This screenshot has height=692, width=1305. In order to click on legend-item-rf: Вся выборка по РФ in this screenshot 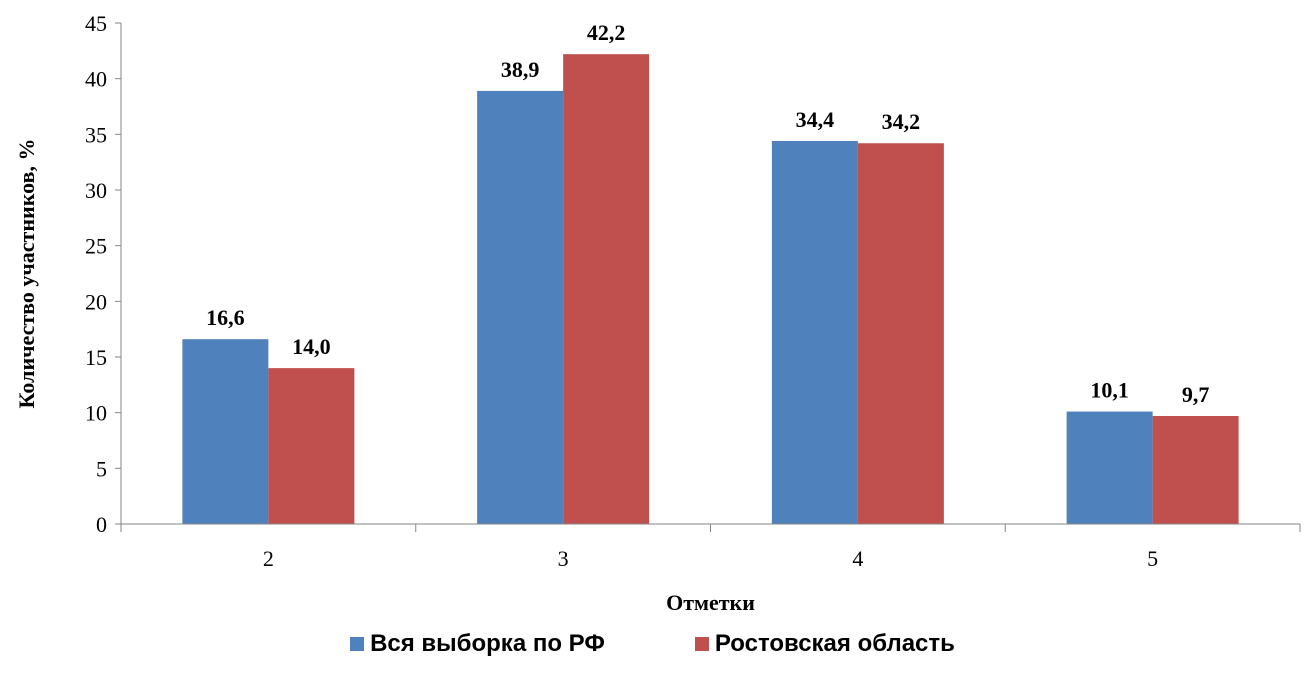, I will do `click(477, 644)`.